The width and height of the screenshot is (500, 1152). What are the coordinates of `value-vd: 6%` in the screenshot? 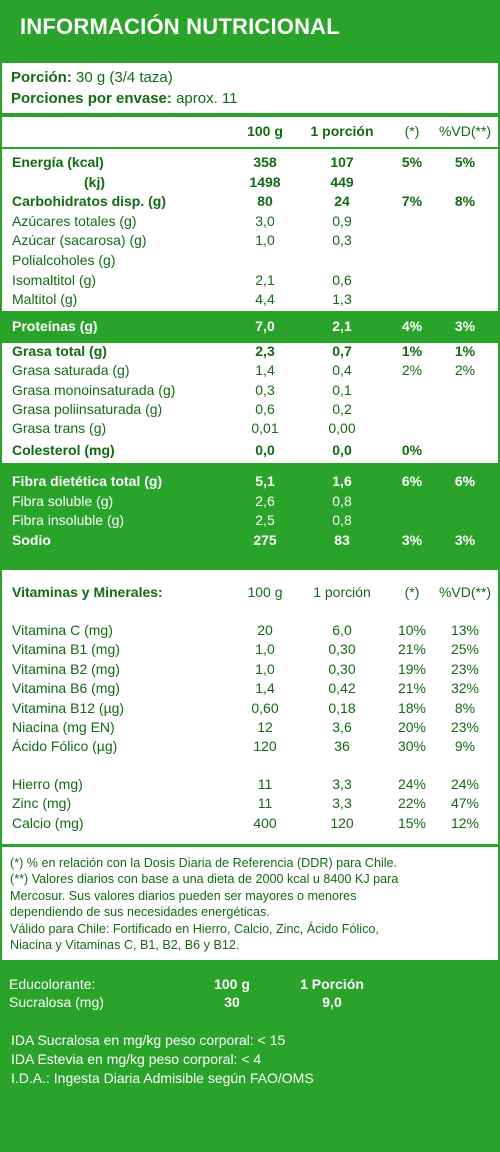 It's located at (465, 481).